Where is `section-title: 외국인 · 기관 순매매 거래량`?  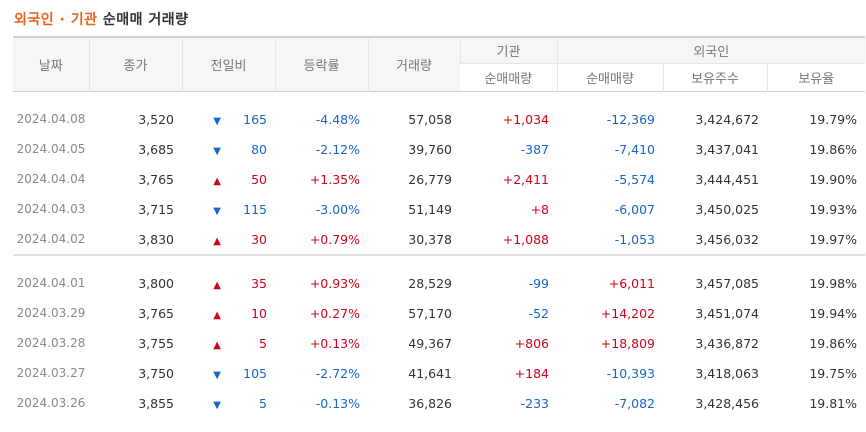
section-title: 외국인 · 기관 순매매 거래량 is located at coordinates (101, 19).